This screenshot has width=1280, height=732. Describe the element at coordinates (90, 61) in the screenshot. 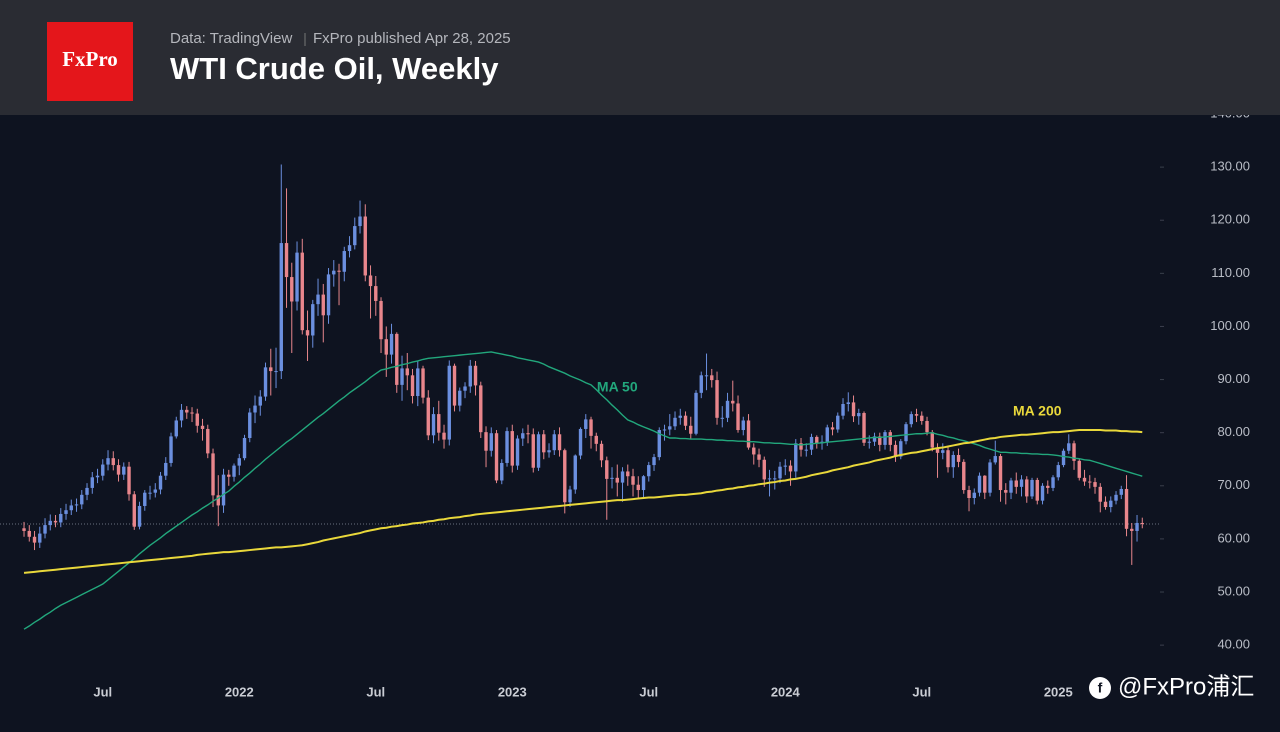

I see `logo` at that location.